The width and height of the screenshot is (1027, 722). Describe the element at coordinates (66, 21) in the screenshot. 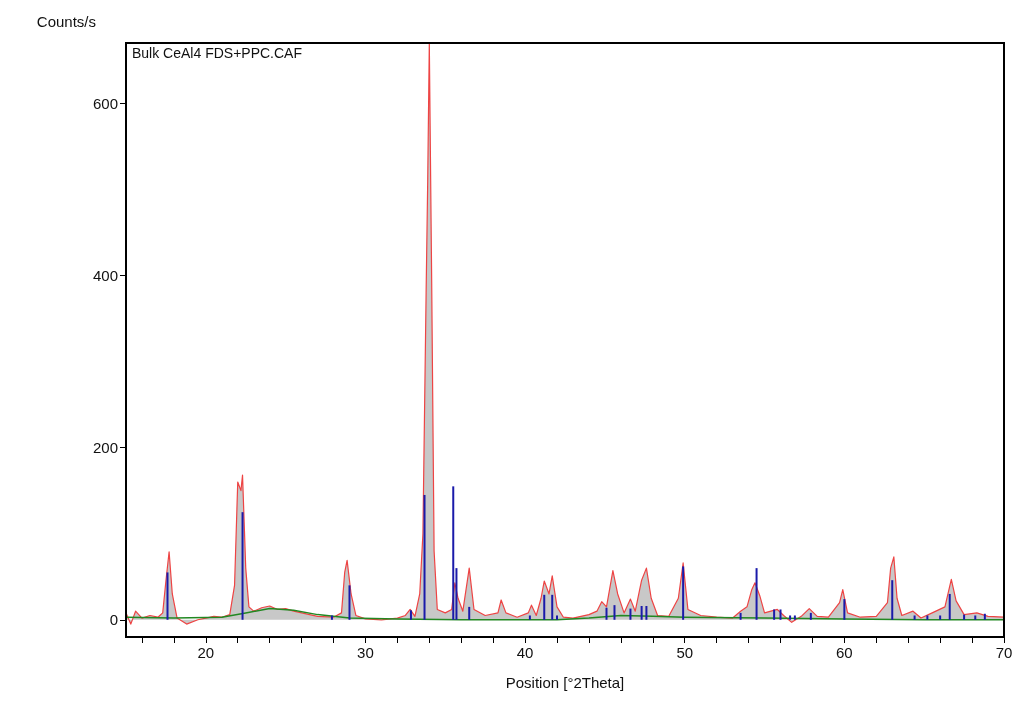

I see `y-axis-title: Counts/s` at that location.